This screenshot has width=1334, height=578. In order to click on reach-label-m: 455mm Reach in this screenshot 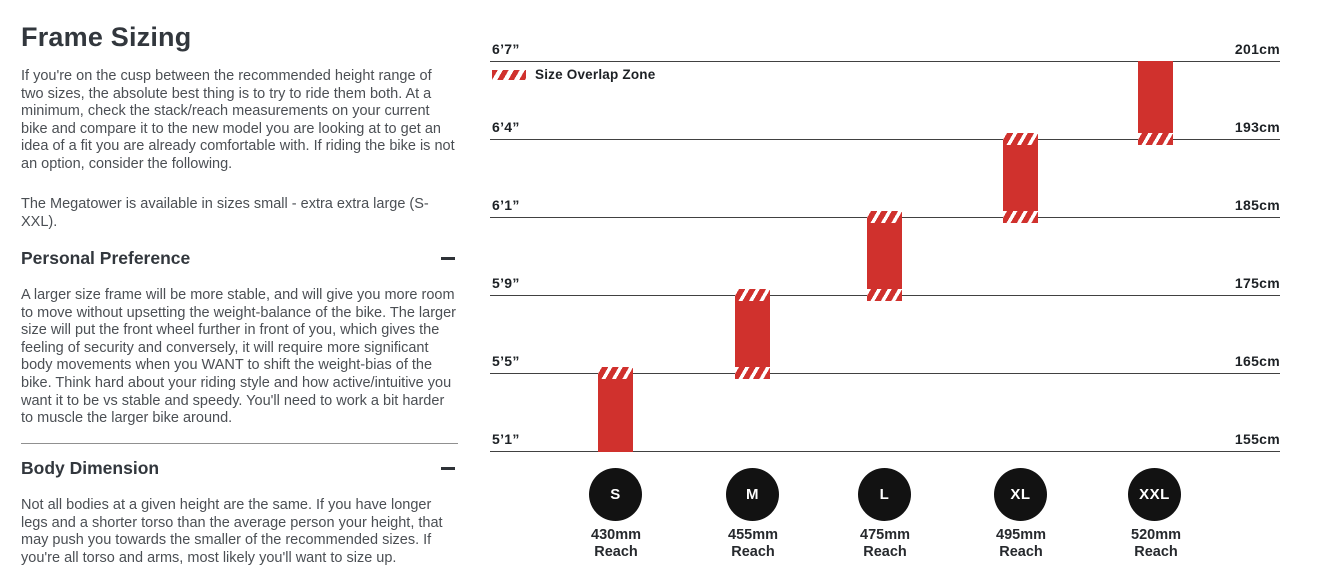, I will do `click(753, 543)`.